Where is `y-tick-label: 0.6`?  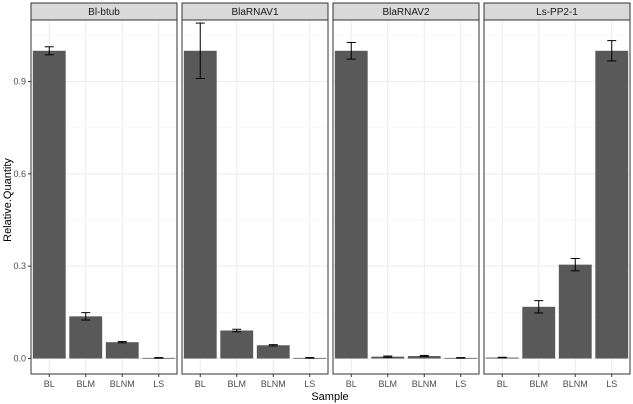 y-tick-label: 0.6 is located at coordinates (19, 174).